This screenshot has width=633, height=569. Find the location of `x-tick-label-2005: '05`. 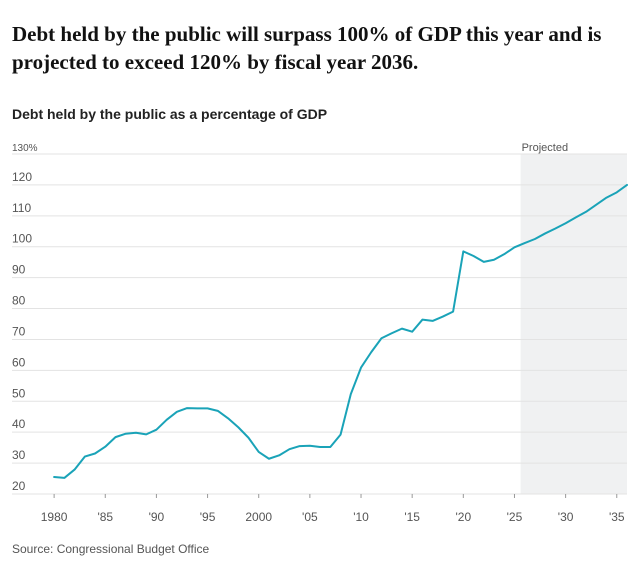

x-tick-label-2005: '05 is located at coordinates (310, 517).